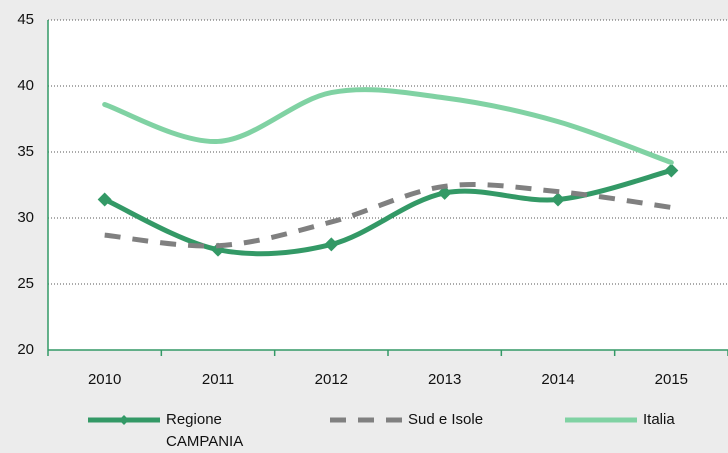 The height and width of the screenshot is (453, 728). Describe the element at coordinates (25, 151) in the screenshot. I see `y-tick-label: 35` at that location.